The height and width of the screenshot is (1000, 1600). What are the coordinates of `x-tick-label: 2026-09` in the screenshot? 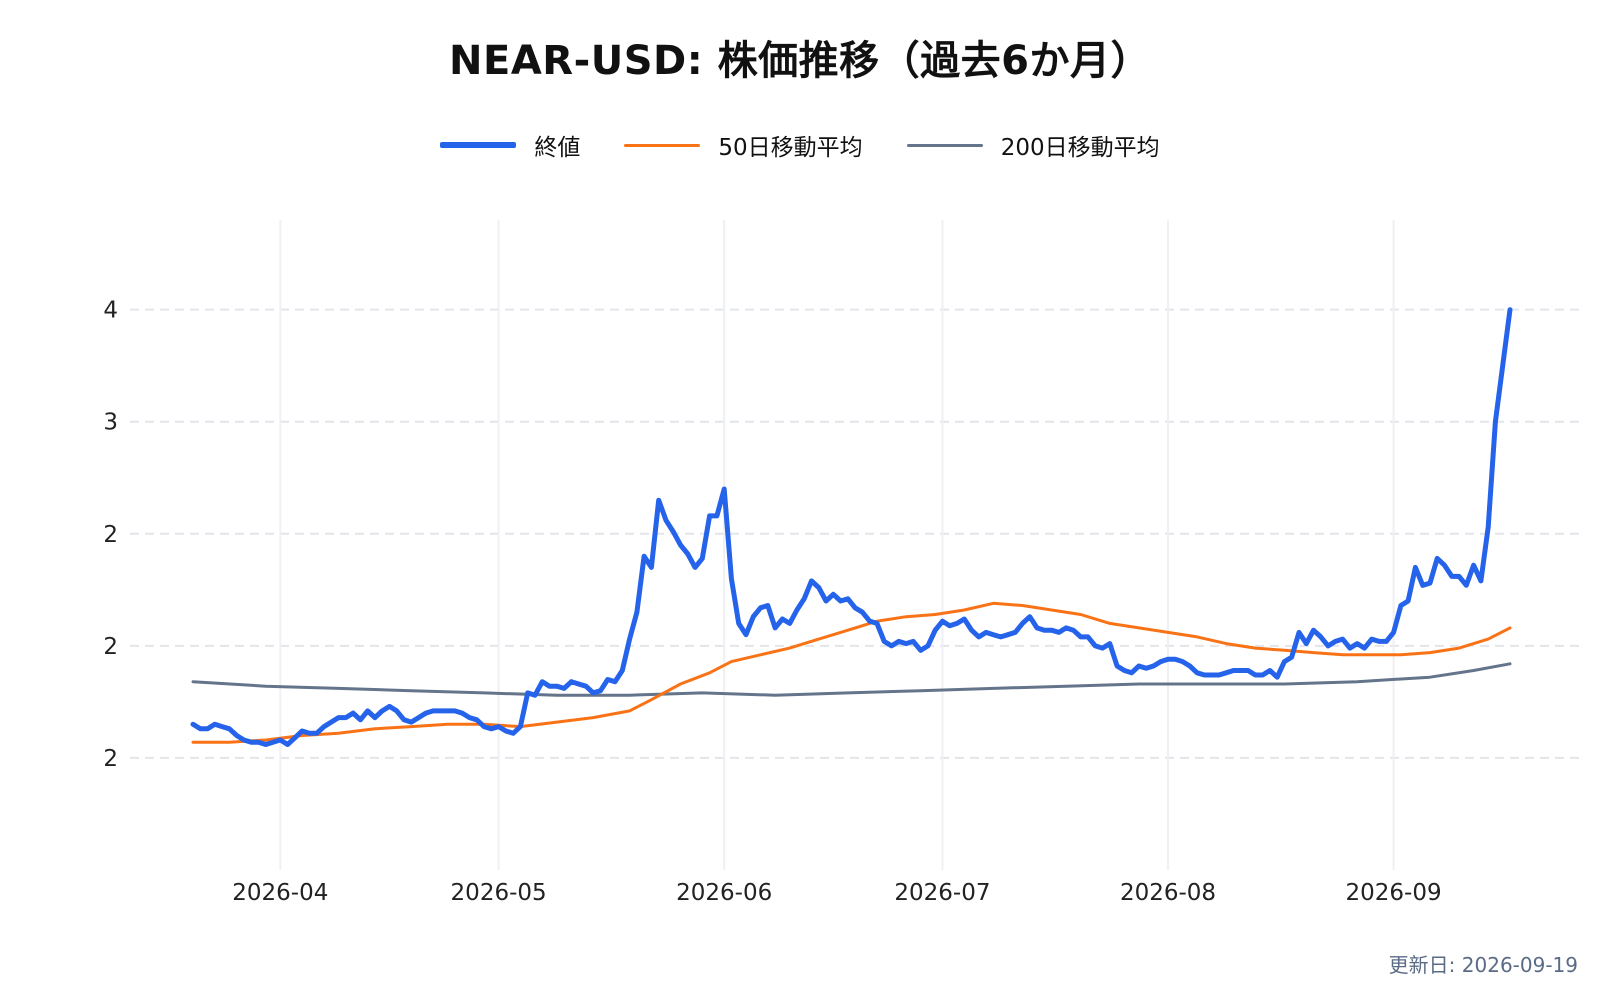 It's located at (1394, 893).